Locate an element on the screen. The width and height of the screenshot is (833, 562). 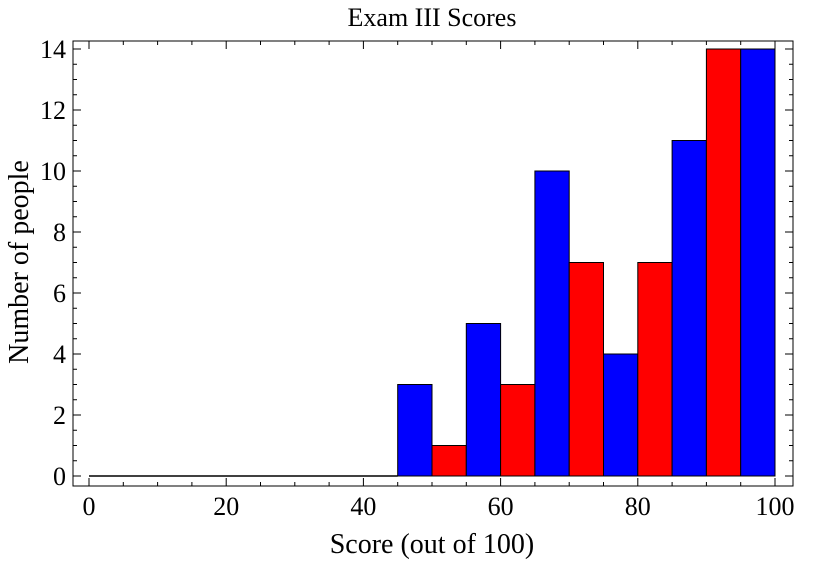
y-tick-label-0: 0 is located at coordinates (59, 476).